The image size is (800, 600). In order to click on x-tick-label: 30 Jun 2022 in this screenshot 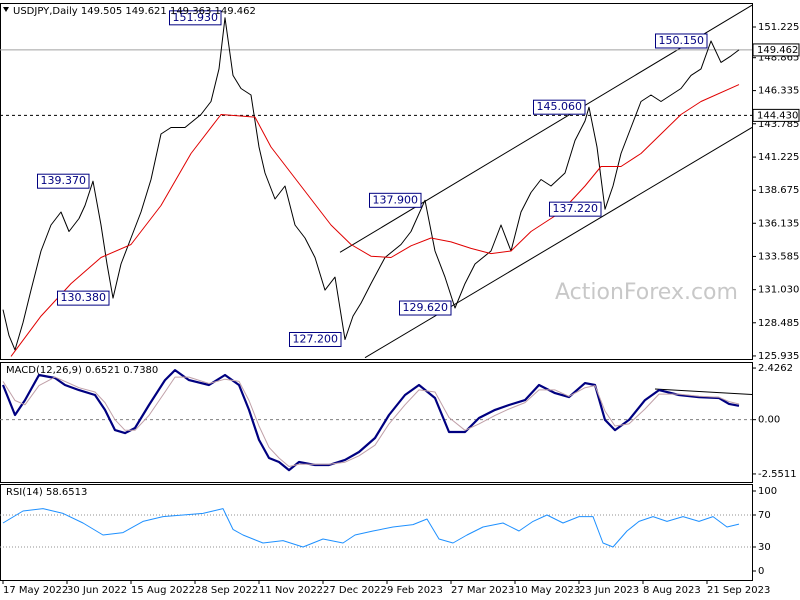, I will do `click(97, 590)`.